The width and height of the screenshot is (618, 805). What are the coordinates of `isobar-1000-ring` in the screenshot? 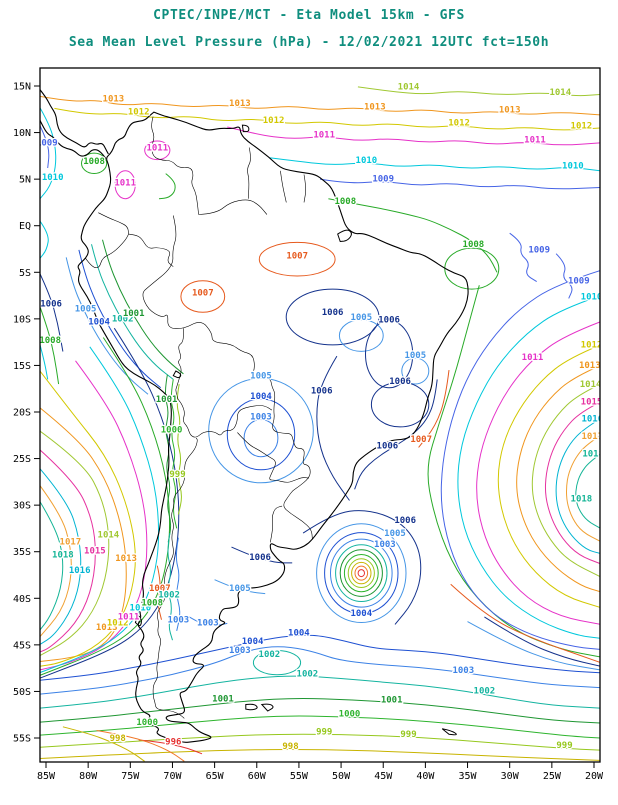 It's located at (361, 573).